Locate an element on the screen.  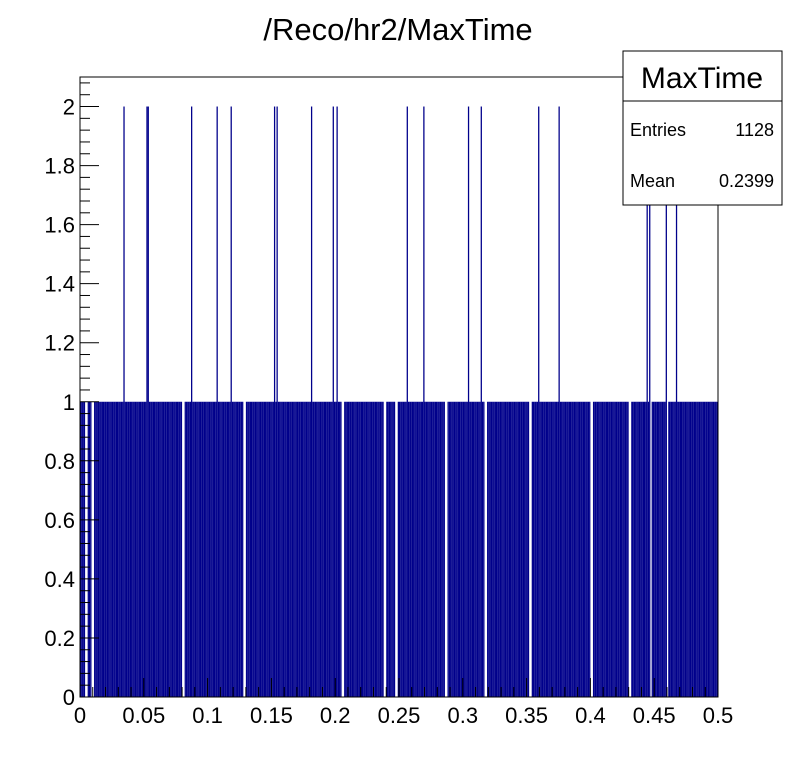
x-tick-label: 0.25 is located at coordinates (399, 715).